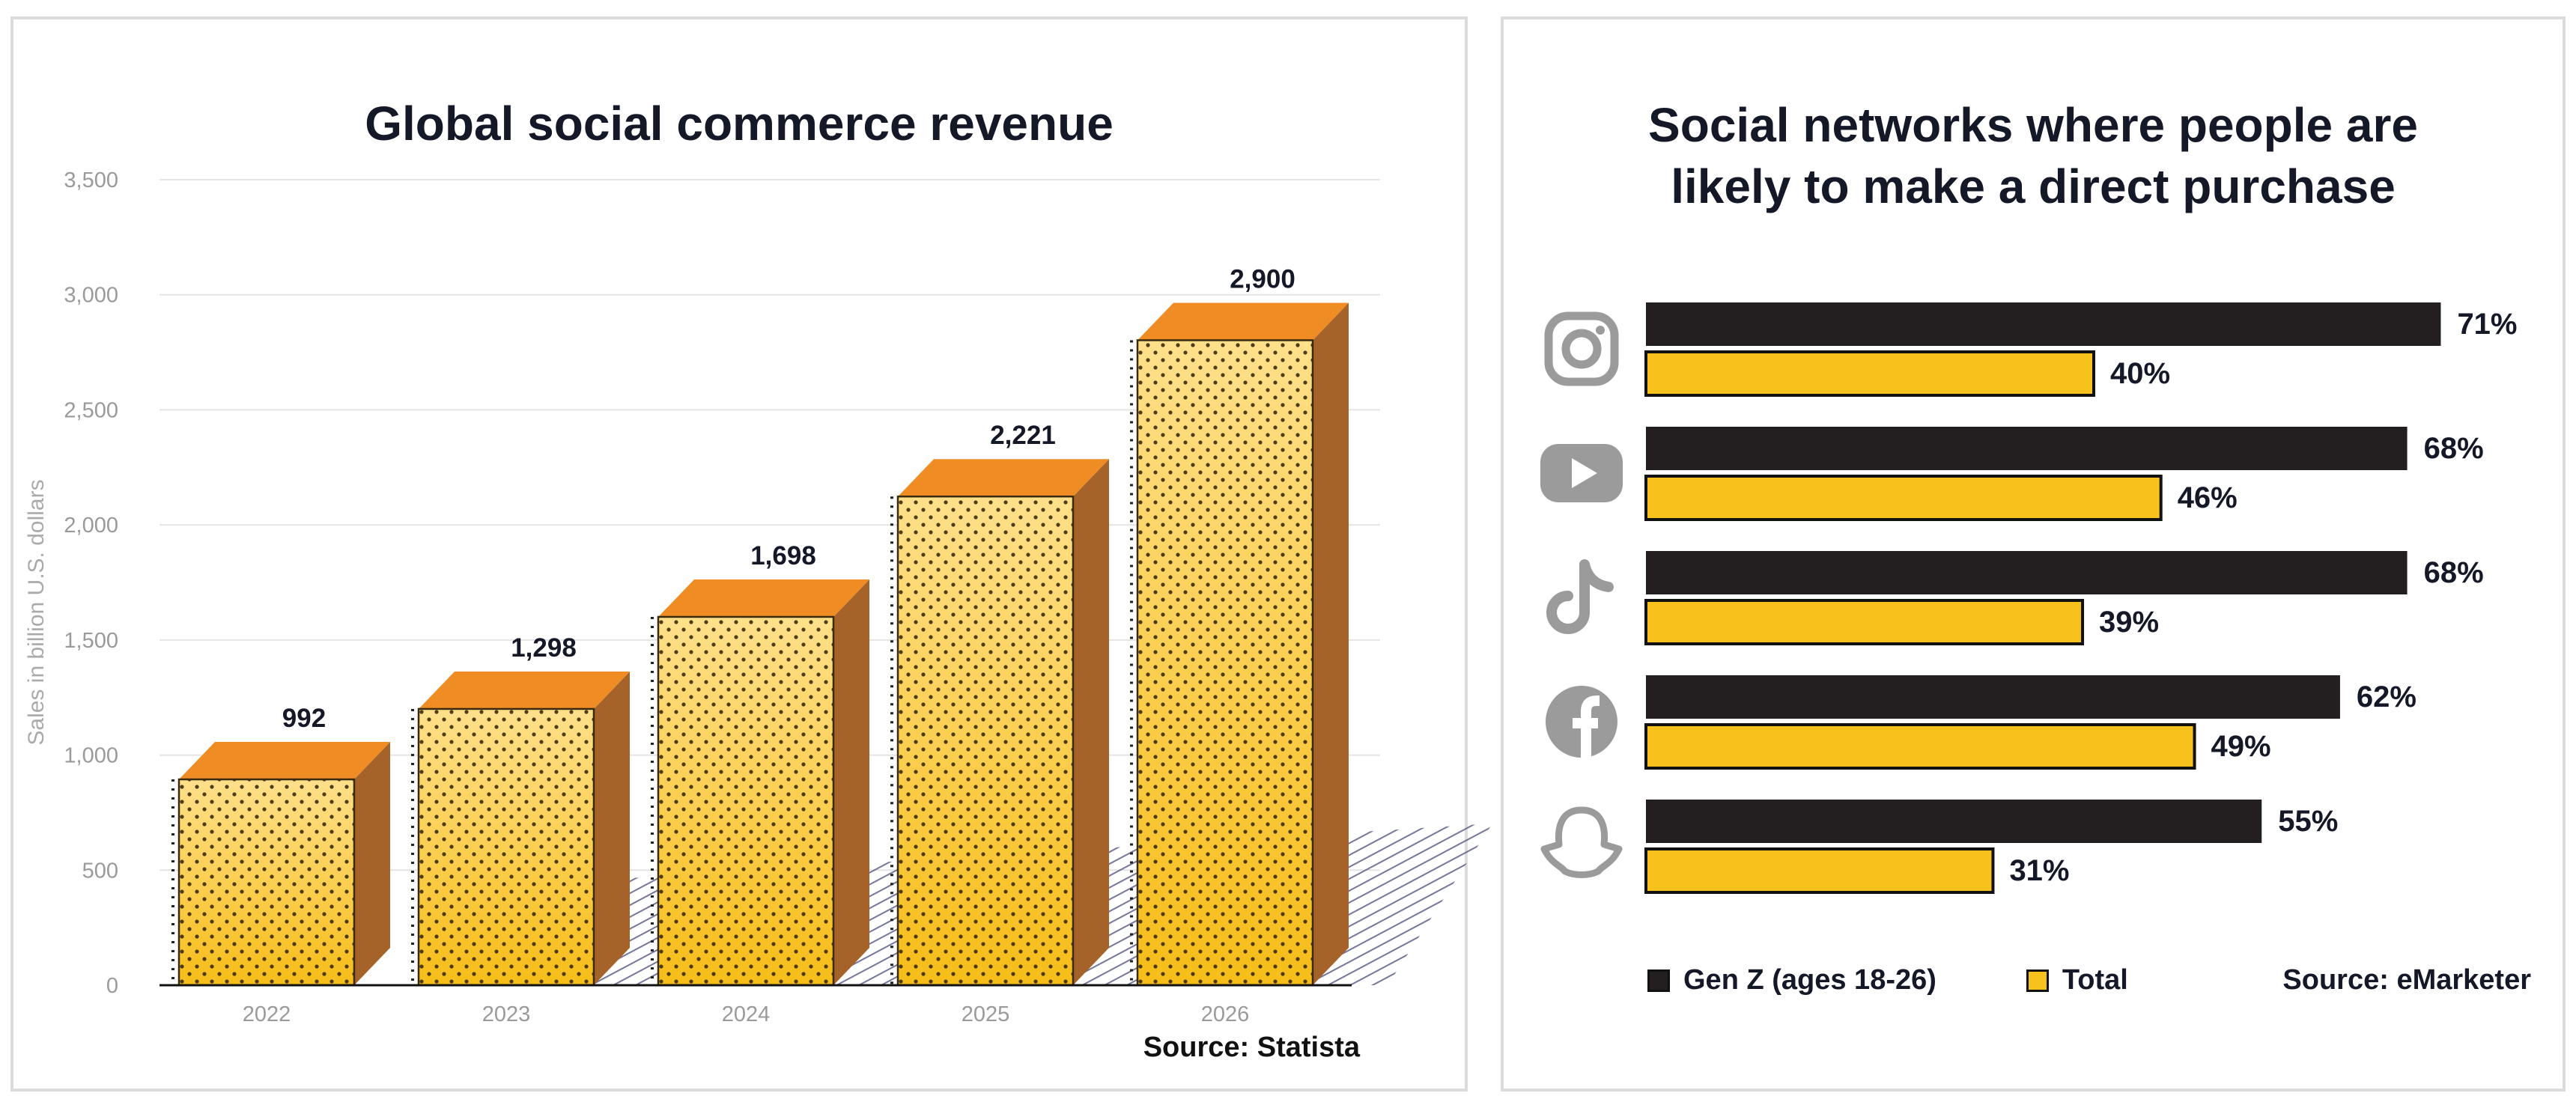 This screenshot has width=2576, height=1108. Describe the element at coordinates (2487, 325) in the screenshot. I see `genz-value-label: 71%` at that location.